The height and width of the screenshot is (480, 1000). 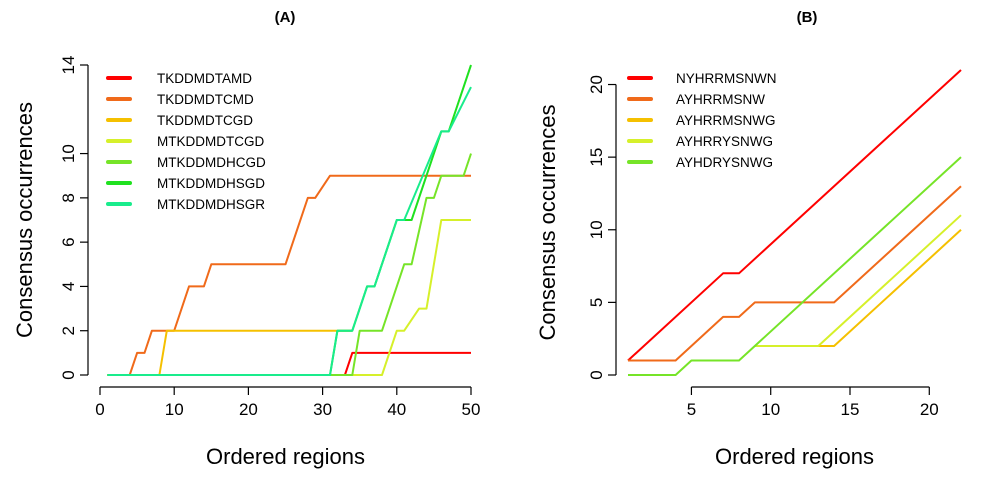 I want to click on legend-entry-a-2: TKDDMDTCGD, so click(x=205, y=120).